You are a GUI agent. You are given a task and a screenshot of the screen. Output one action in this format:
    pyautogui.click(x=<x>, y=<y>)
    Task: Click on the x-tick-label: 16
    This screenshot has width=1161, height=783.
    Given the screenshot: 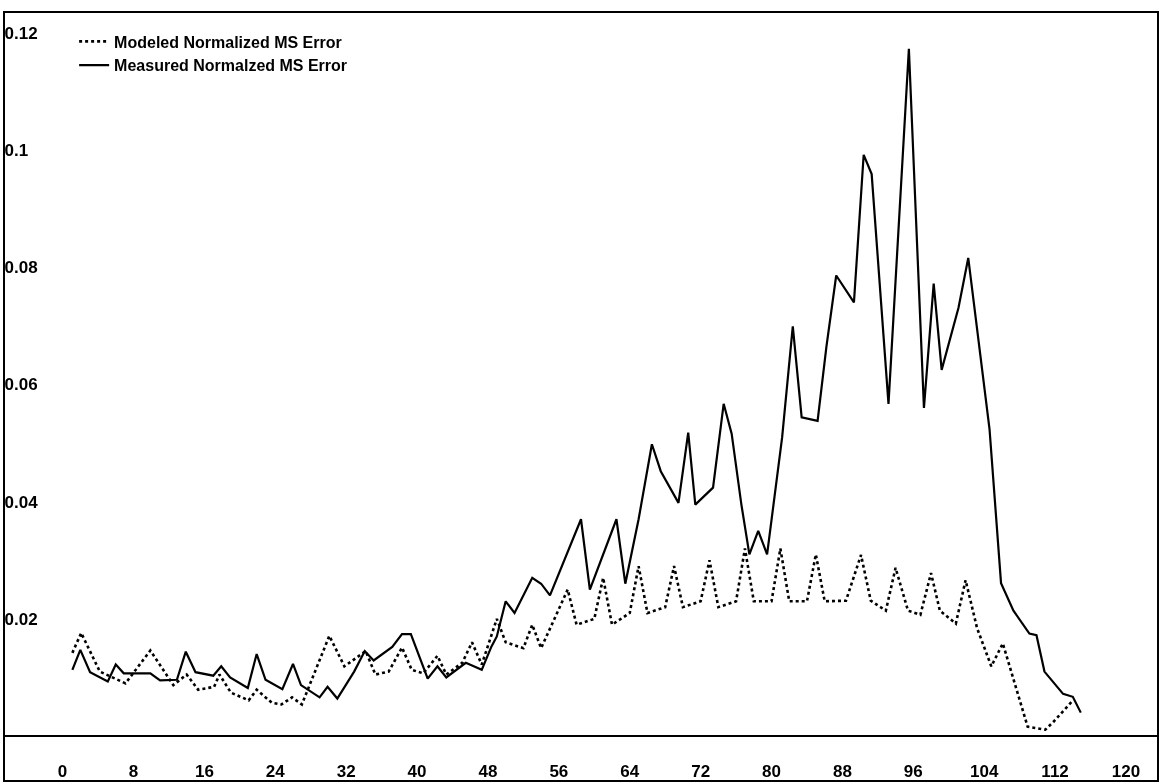 What is the action you would take?
    pyautogui.click(x=204, y=771)
    